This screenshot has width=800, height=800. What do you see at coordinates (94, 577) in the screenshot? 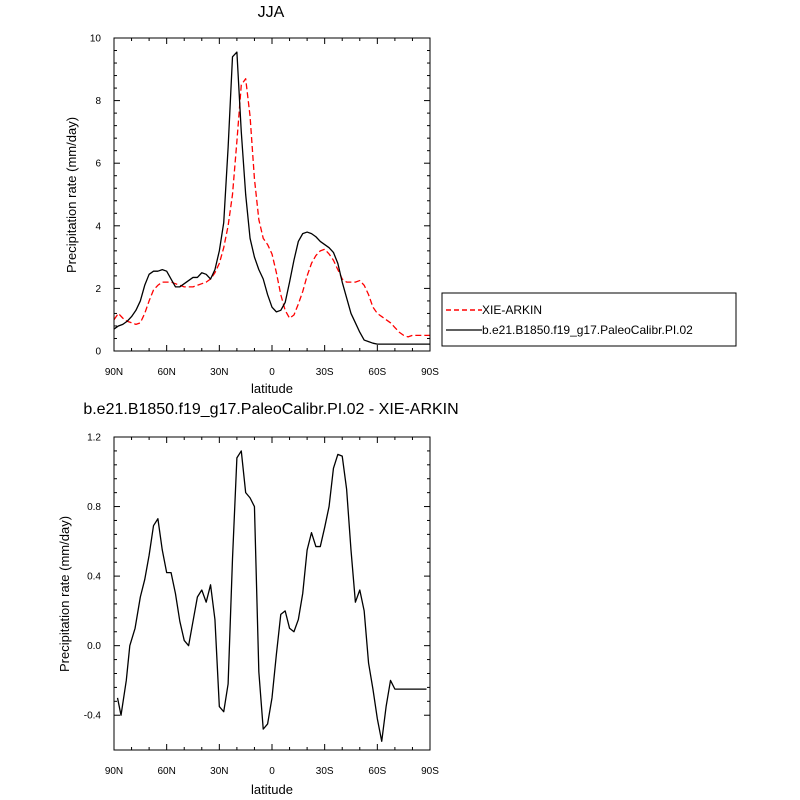
I see `y-tick-label: 0.4` at bounding box center [94, 577].